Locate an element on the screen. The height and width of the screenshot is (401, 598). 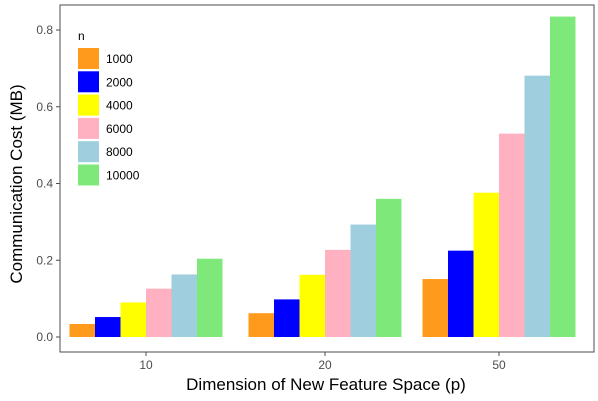
y-tick-label-0.8: 0.8 is located at coordinates (44, 30).